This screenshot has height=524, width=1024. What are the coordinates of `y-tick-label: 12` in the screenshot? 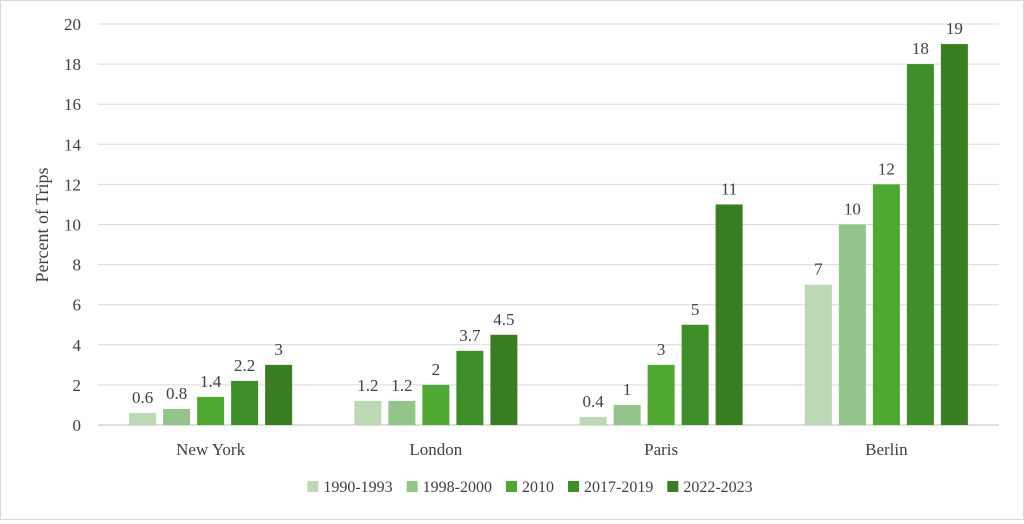 It's located at (72, 184).